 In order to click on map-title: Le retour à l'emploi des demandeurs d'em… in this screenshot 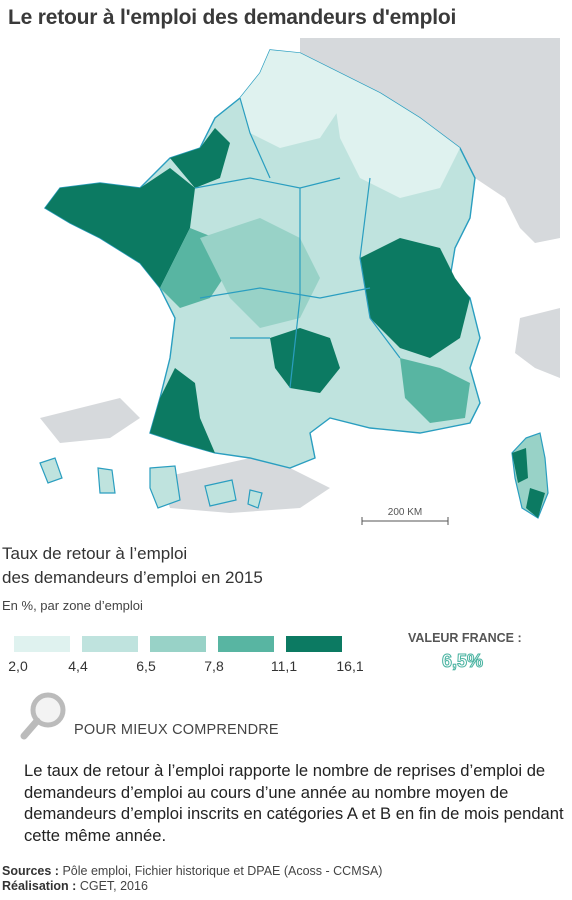, I will do `click(232, 17)`.